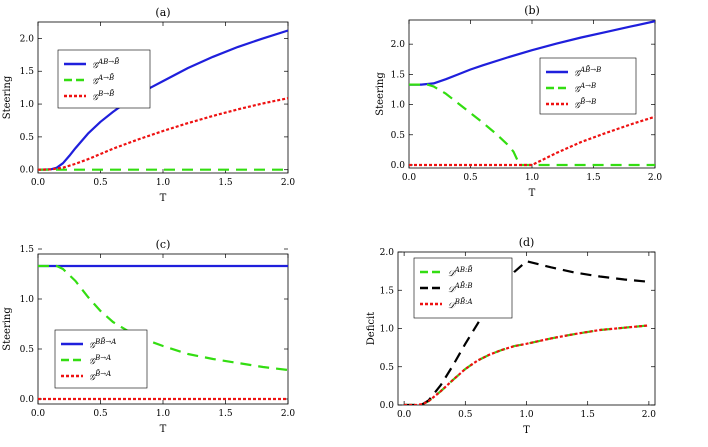  I want to click on legend-entry-label: 𝒟BB̄:A, so click(460, 304).